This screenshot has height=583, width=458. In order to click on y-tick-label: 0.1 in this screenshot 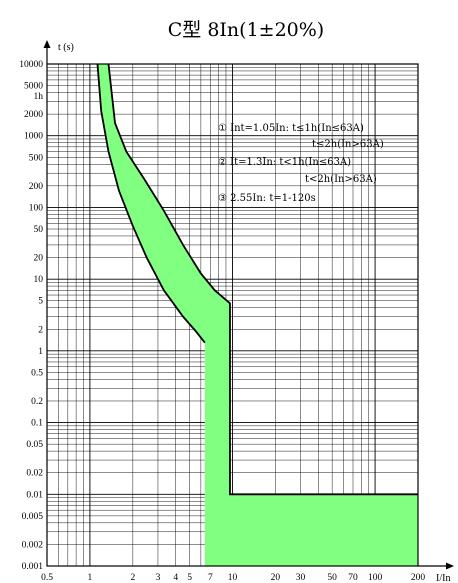, I will do `click(37, 424)`.